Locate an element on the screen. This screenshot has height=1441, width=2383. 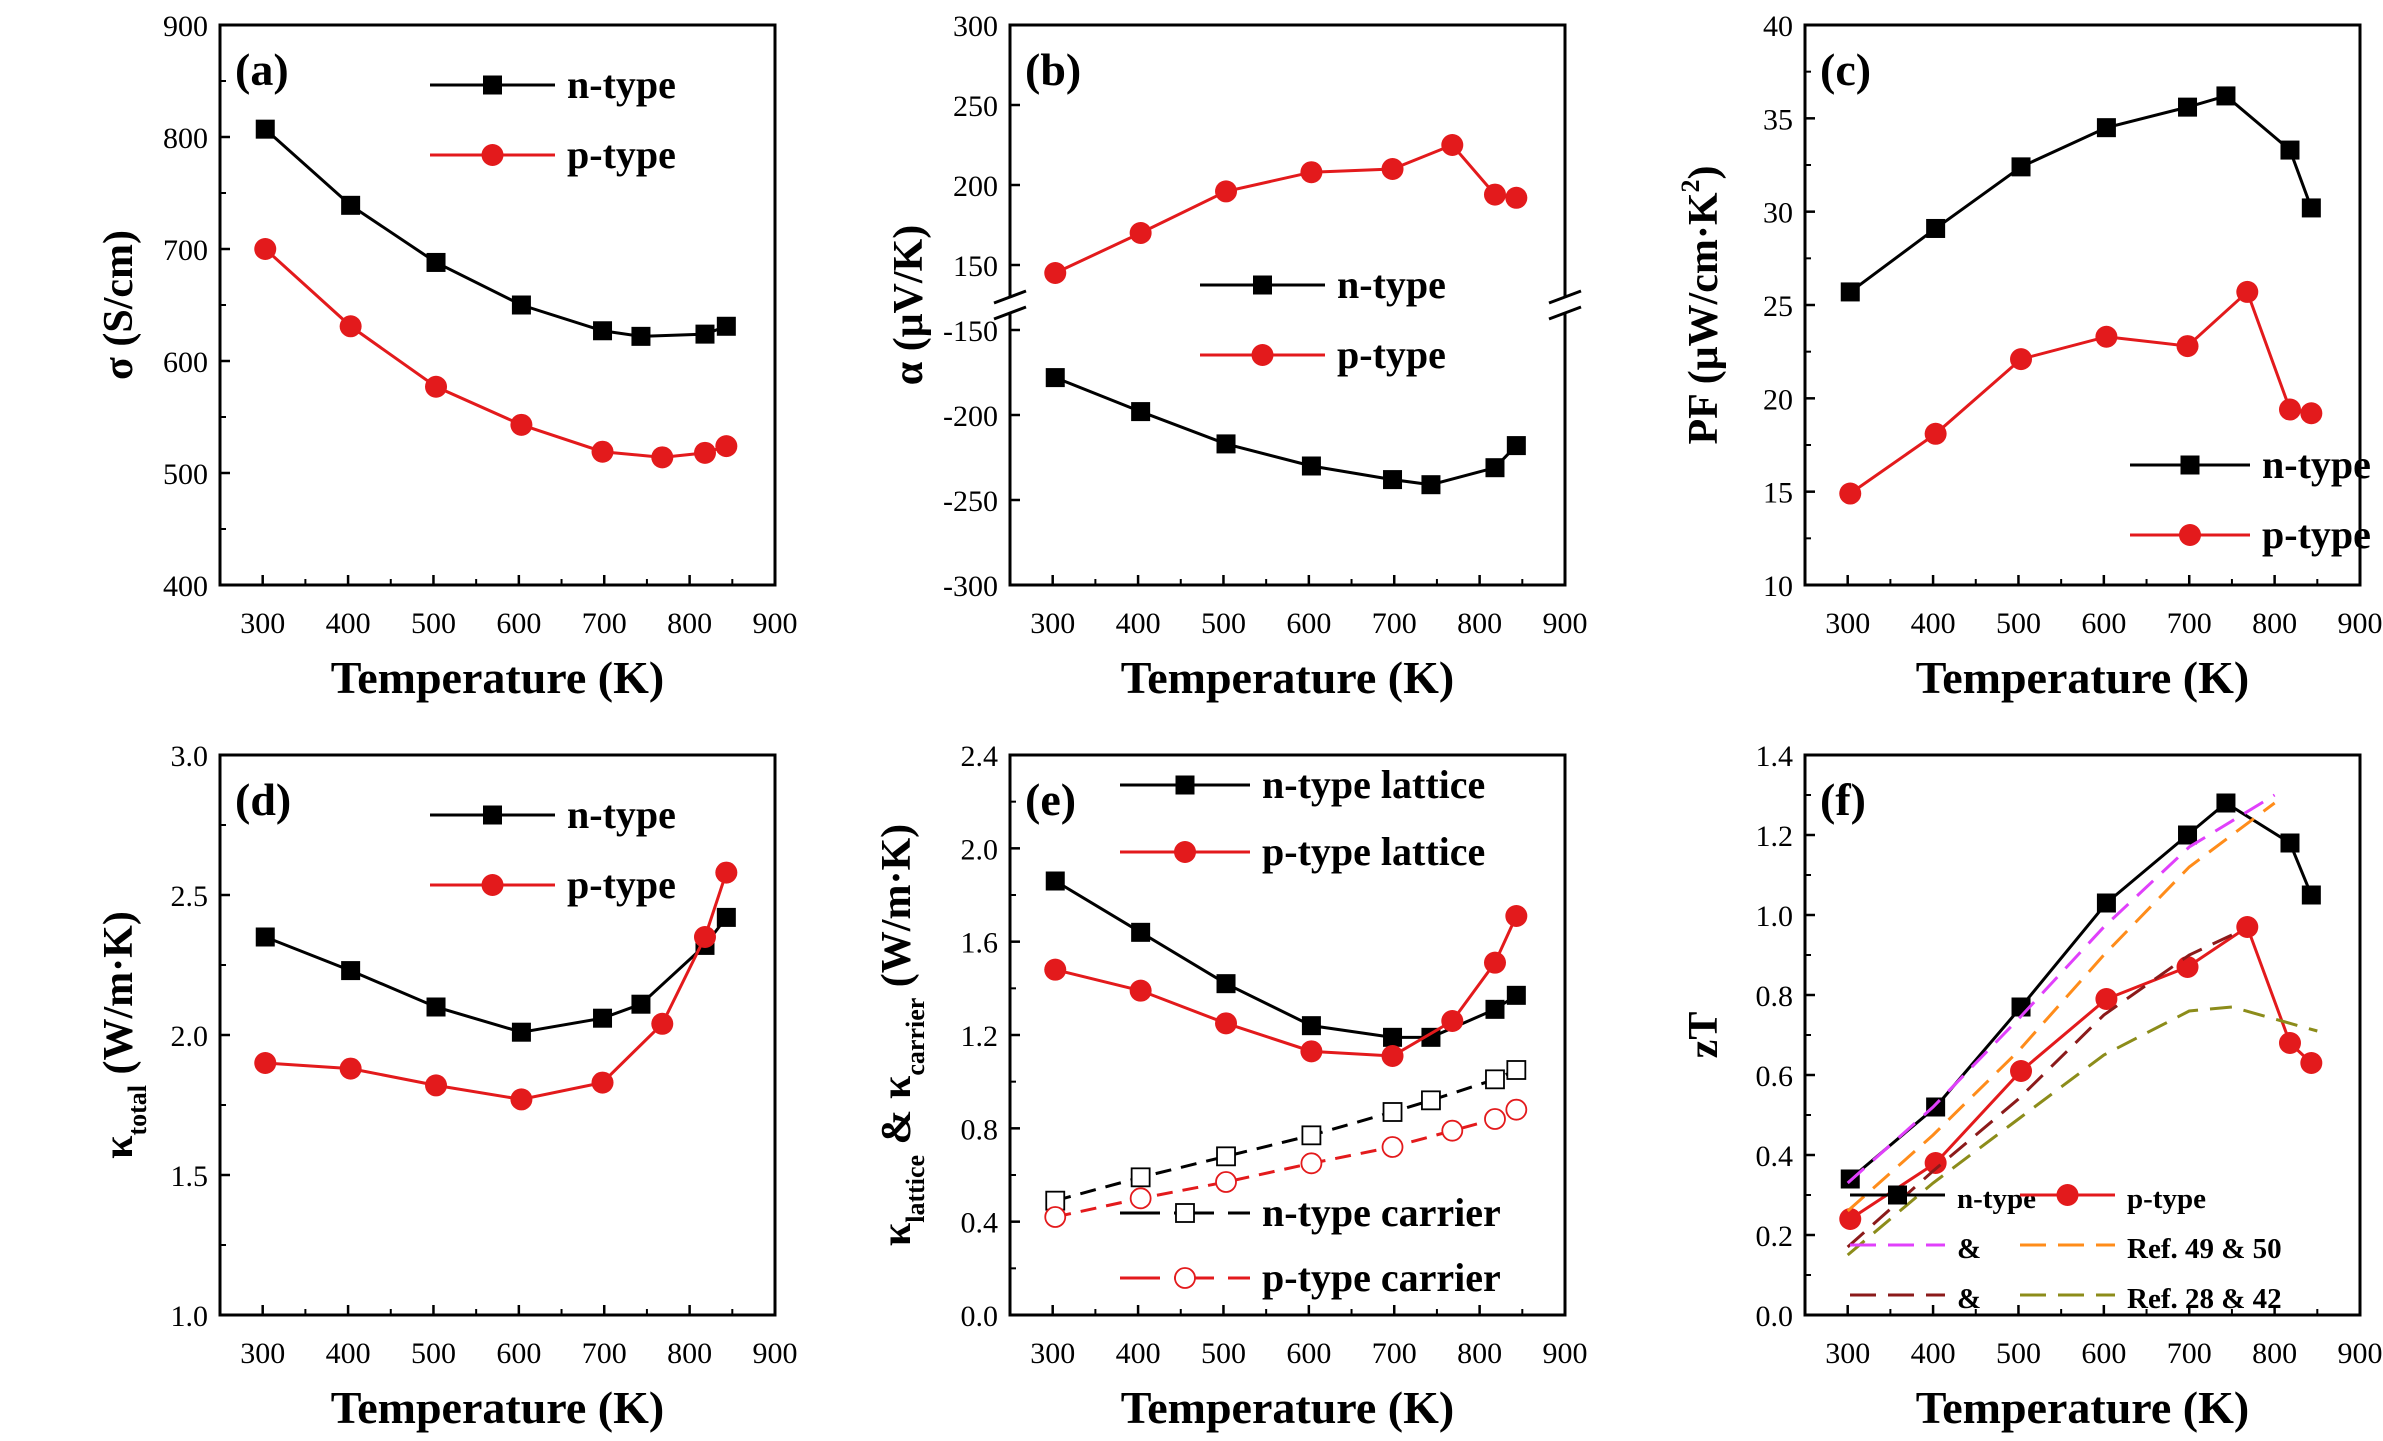
legend-label: p-type carrier is located at coordinates (1381, 1277).